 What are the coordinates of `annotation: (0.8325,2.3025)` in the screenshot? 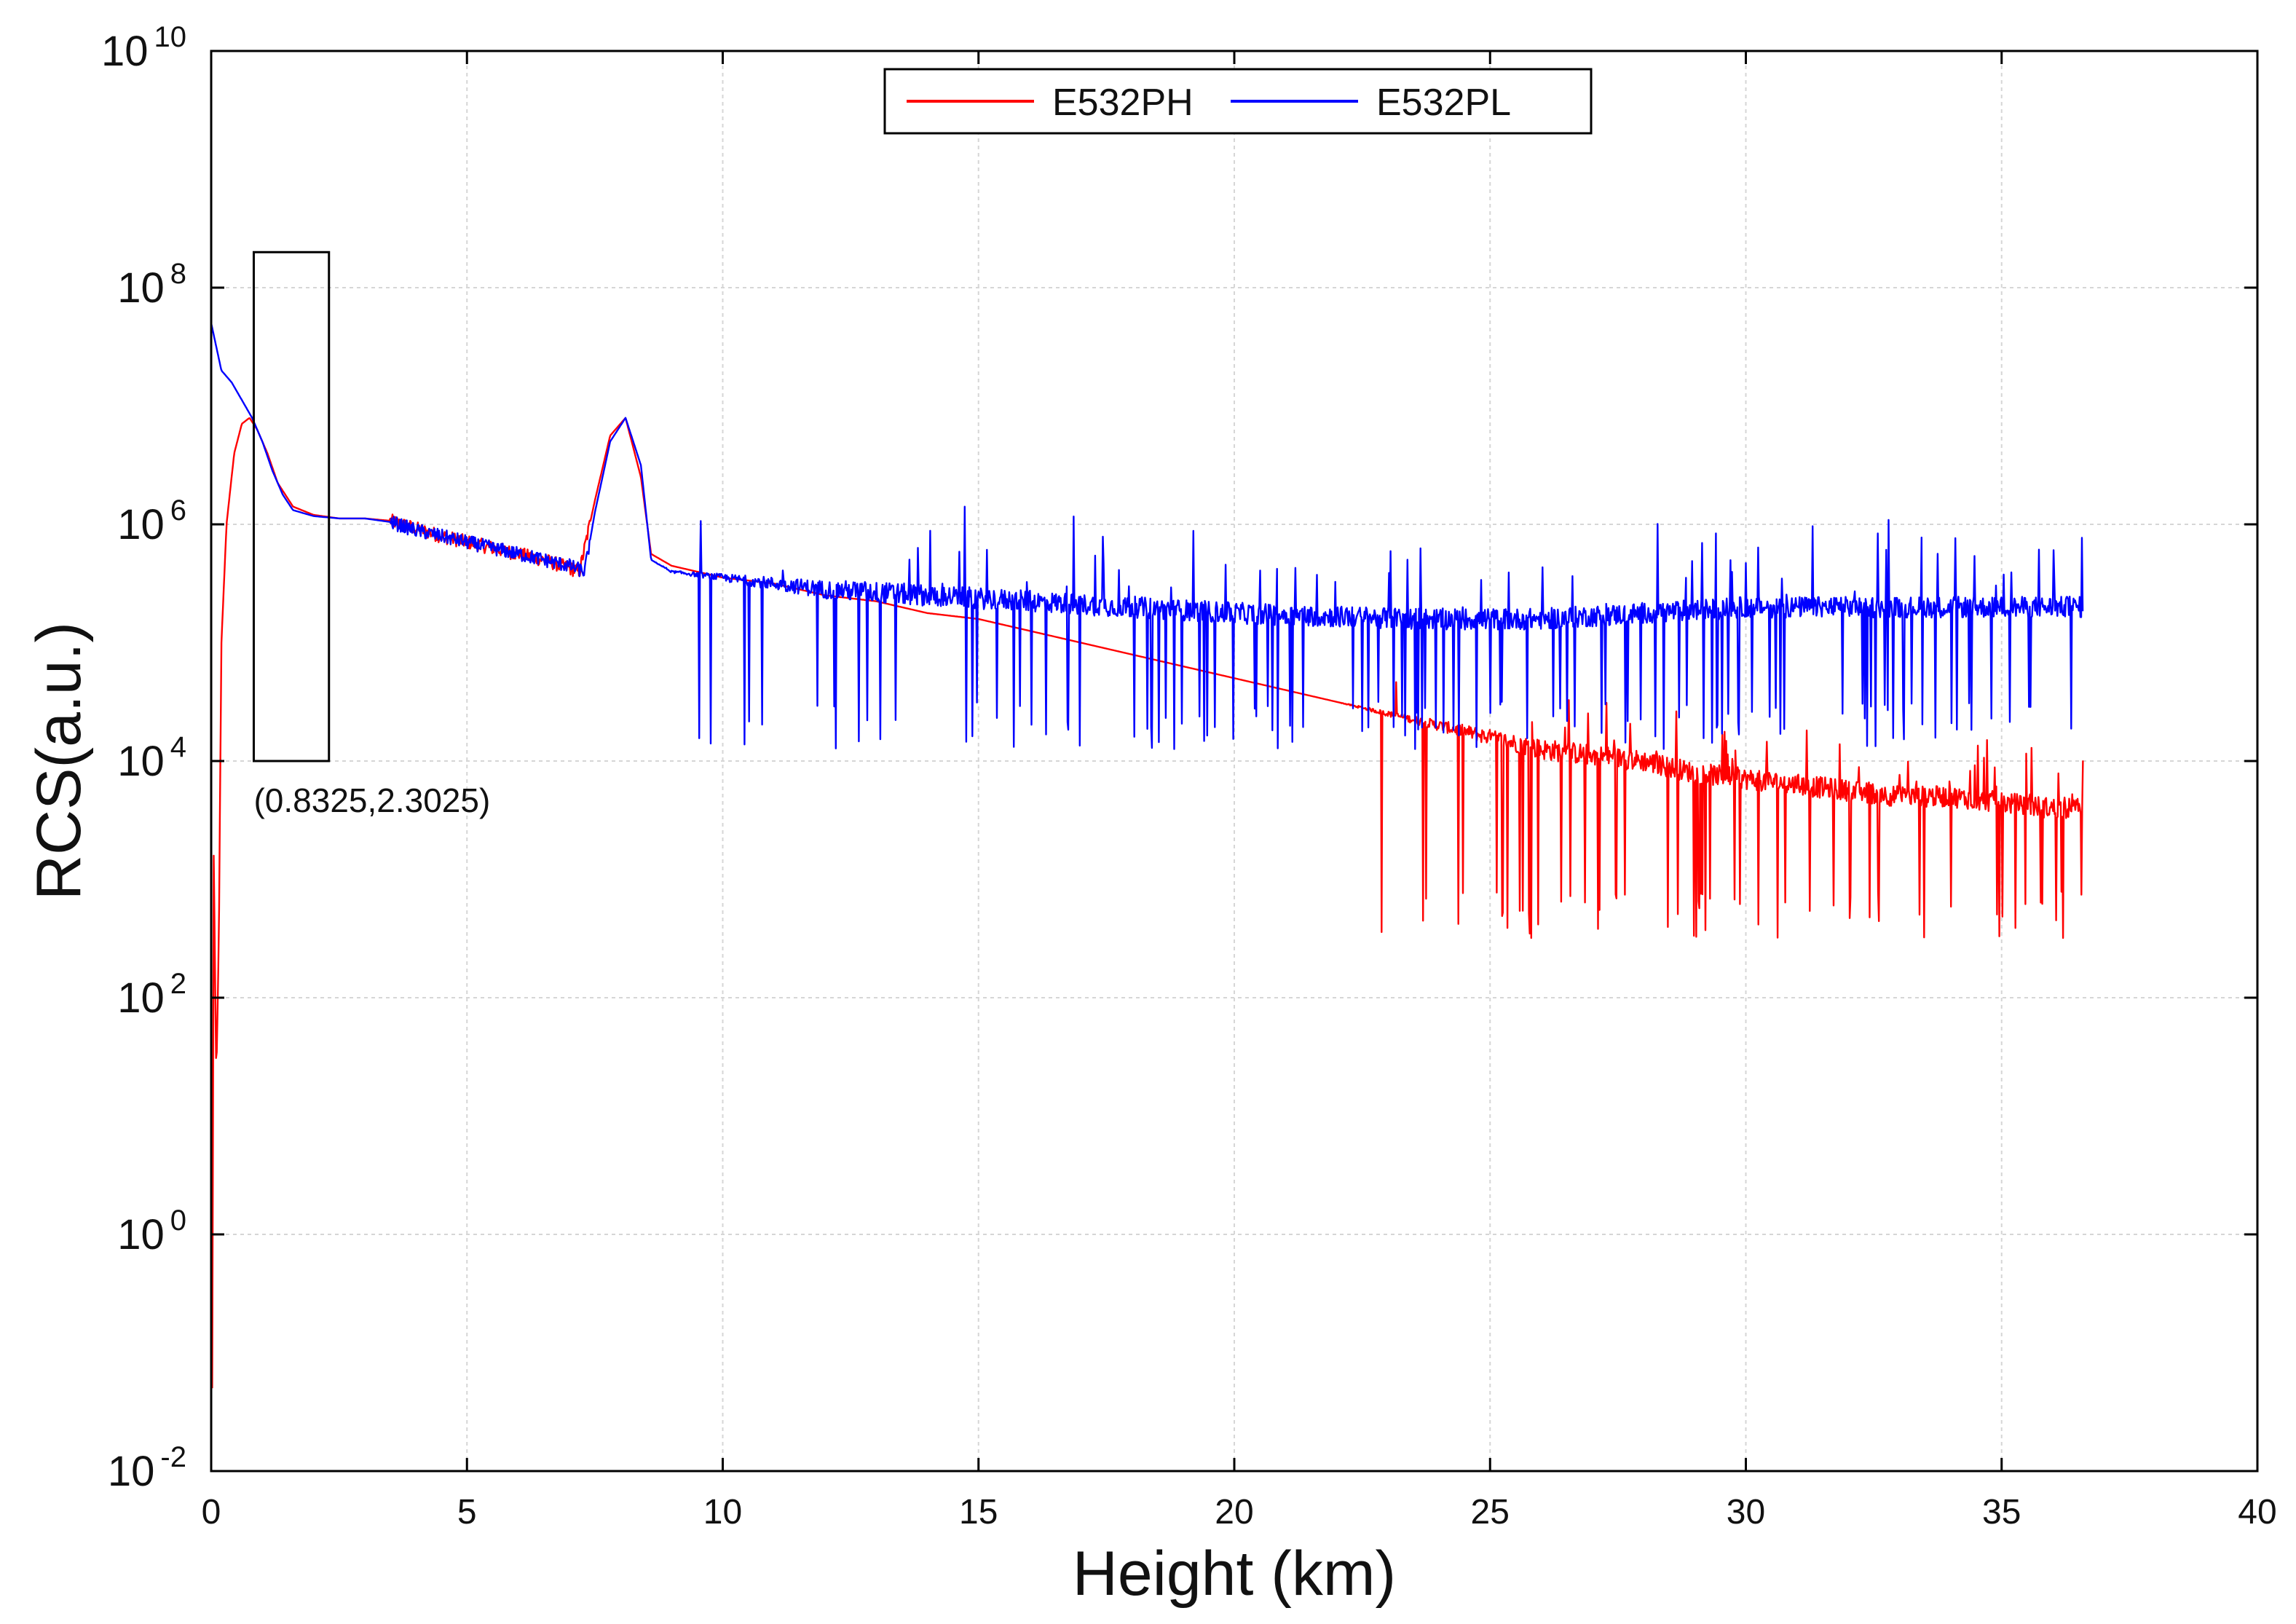 It's located at (371, 535).